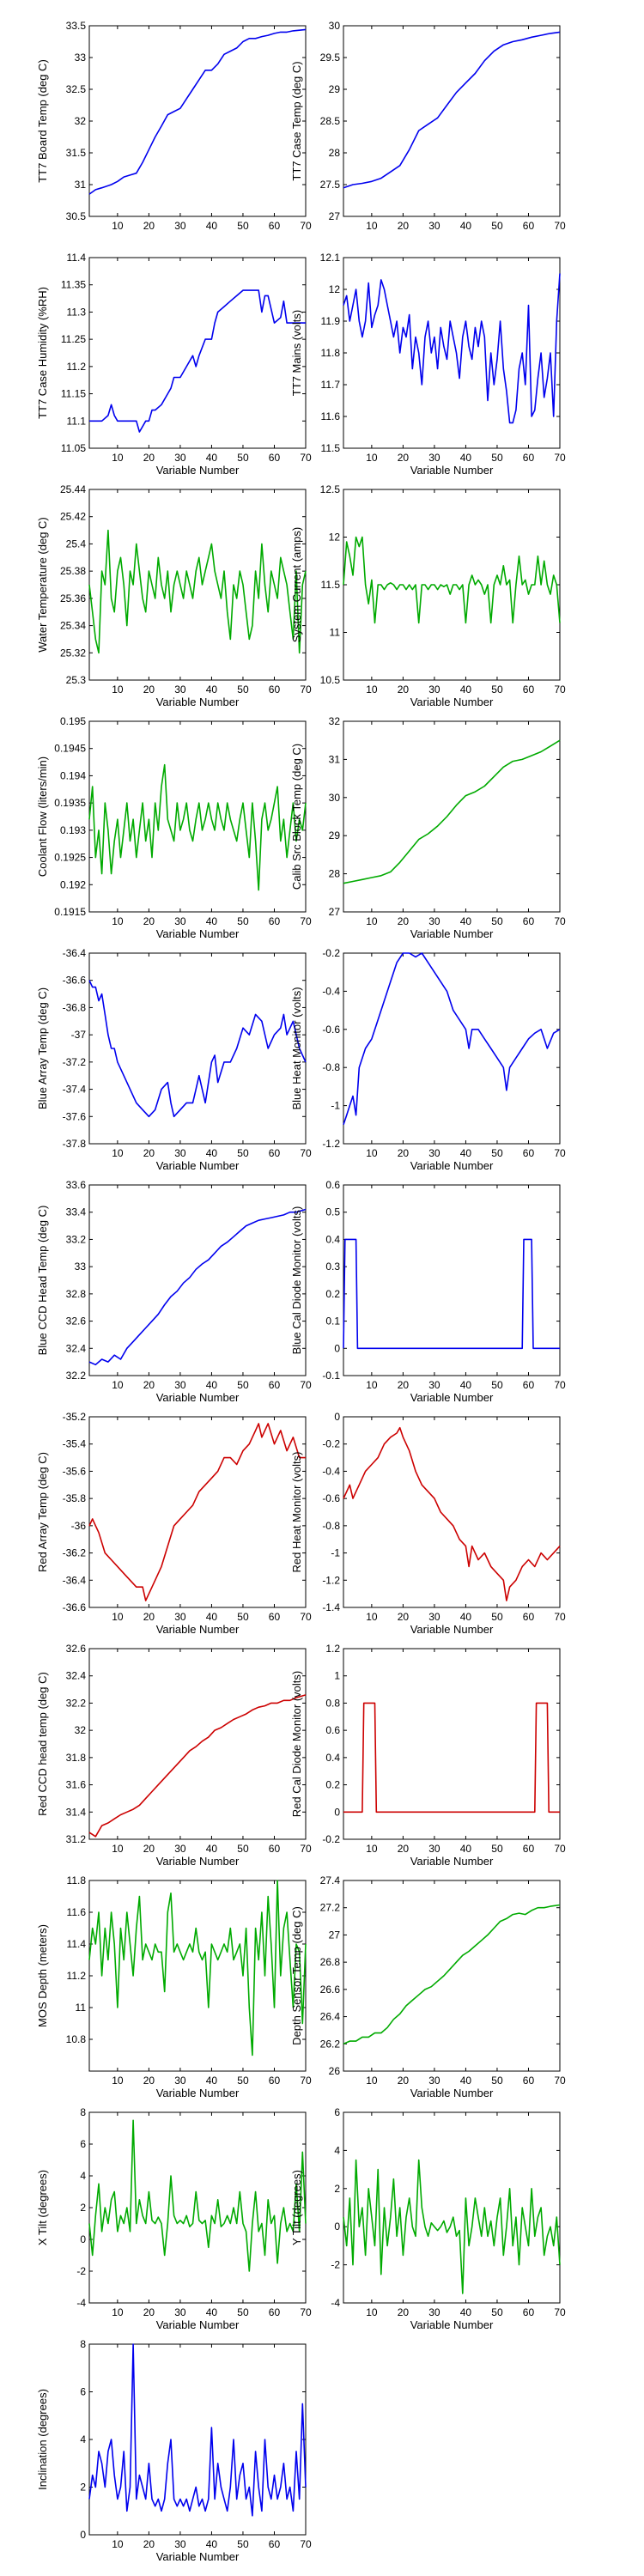  What do you see at coordinates (42, 1744) in the screenshot?
I see `y-axis-label: Red CCD head temp (deg C)` at bounding box center [42, 1744].